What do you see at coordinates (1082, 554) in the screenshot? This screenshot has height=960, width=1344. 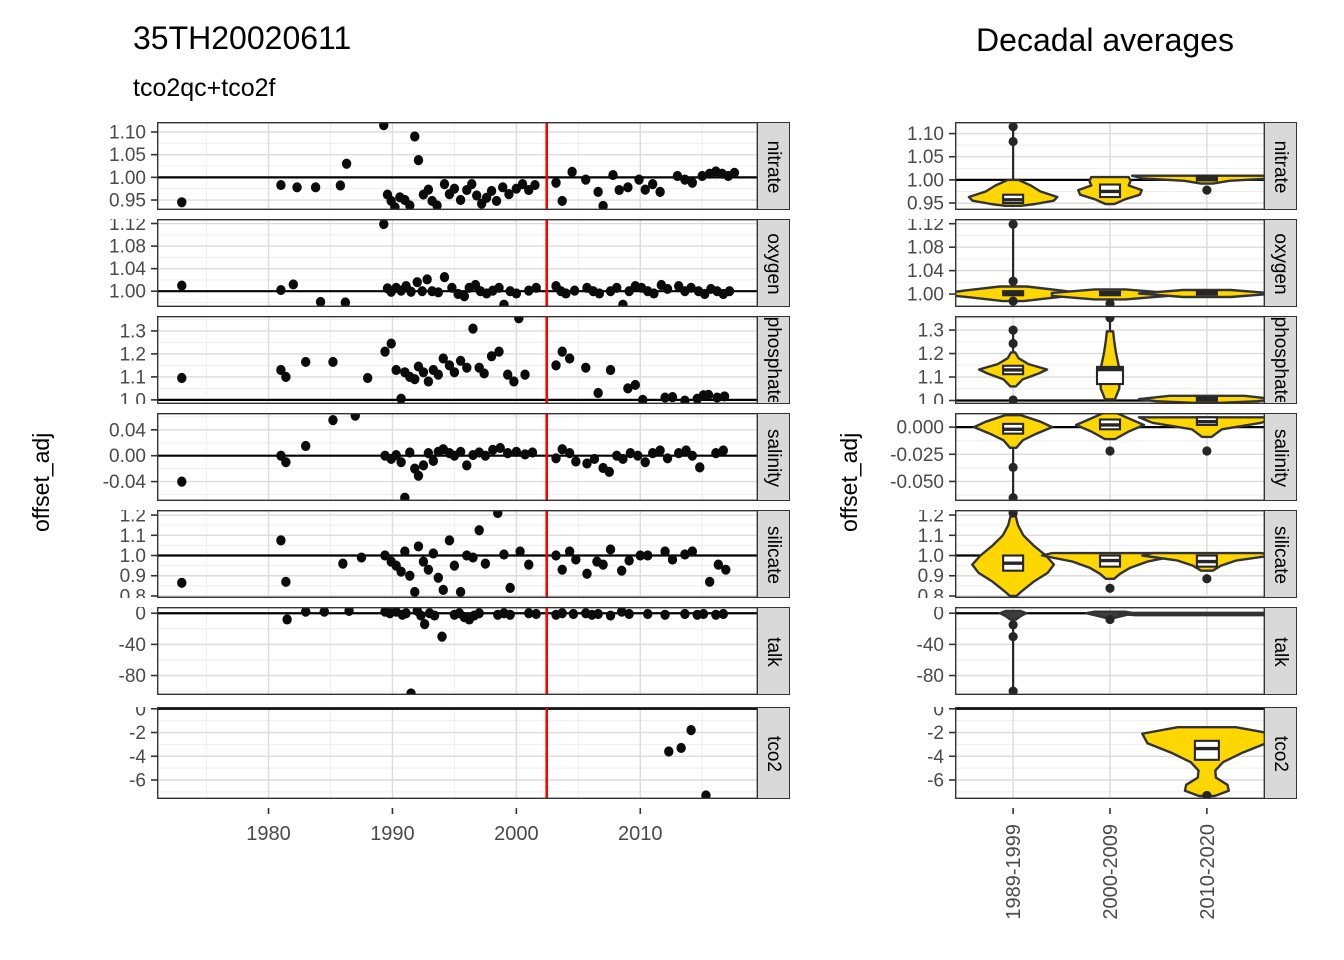 I see `facet-row-silicate: 1.2 1.1 1.0 0.9 0.8 silicate` at bounding box center [1082, 554].